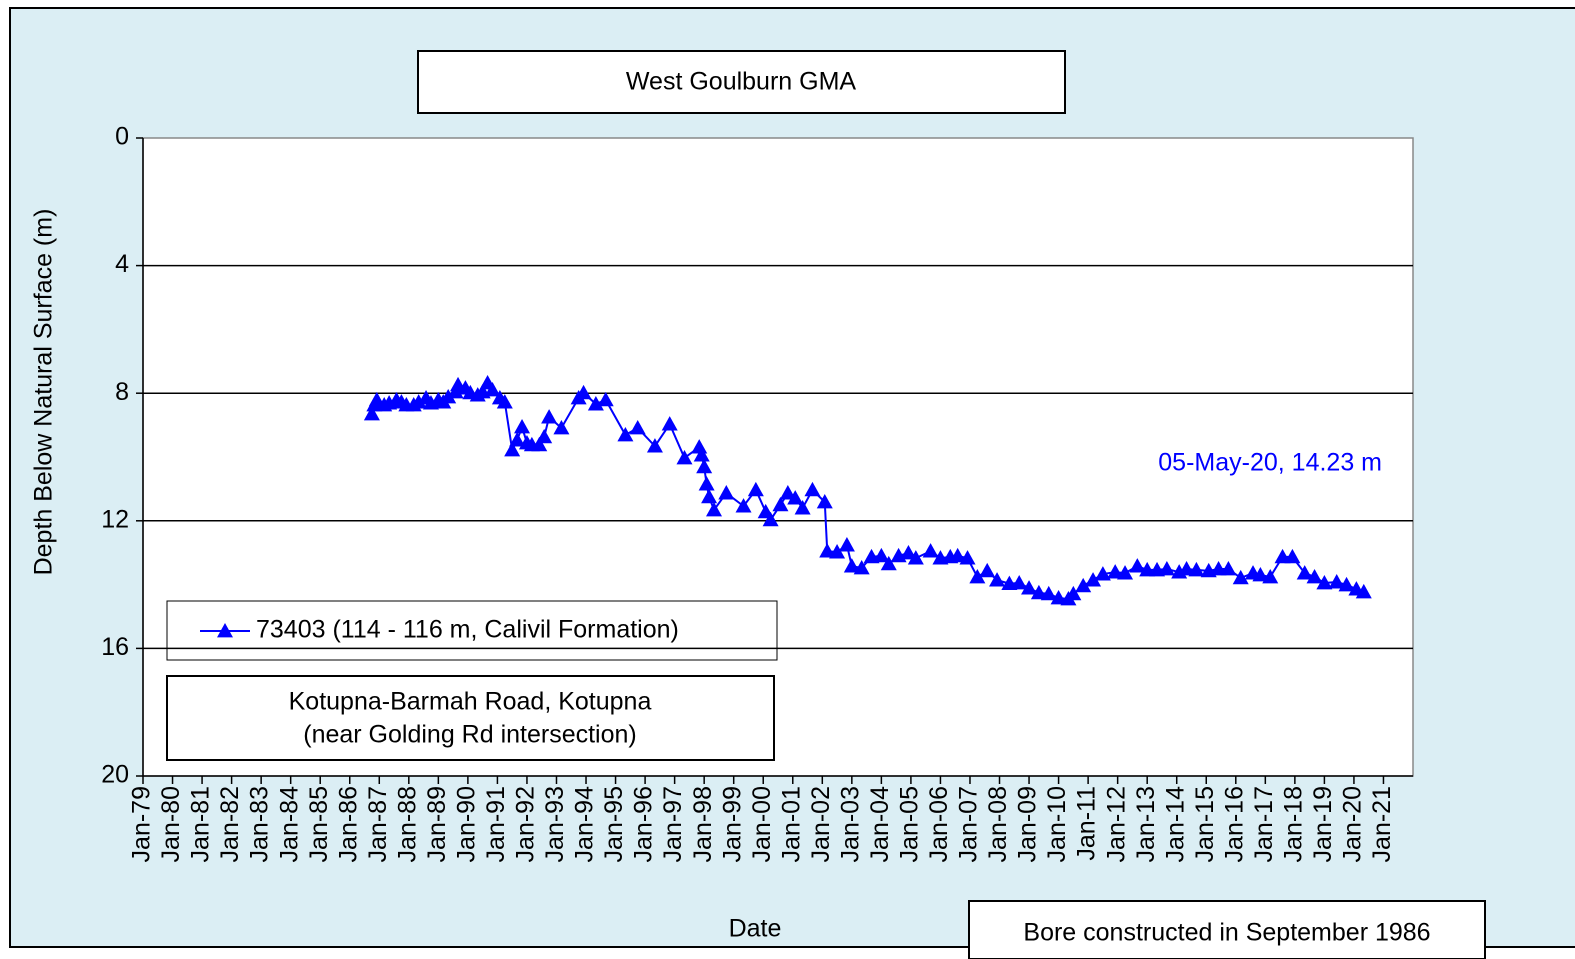  What do you see at coordinates (614, 824) in the screenshot?
I see `x-tick-label: Jan-95` at bounding box center [614, 824].